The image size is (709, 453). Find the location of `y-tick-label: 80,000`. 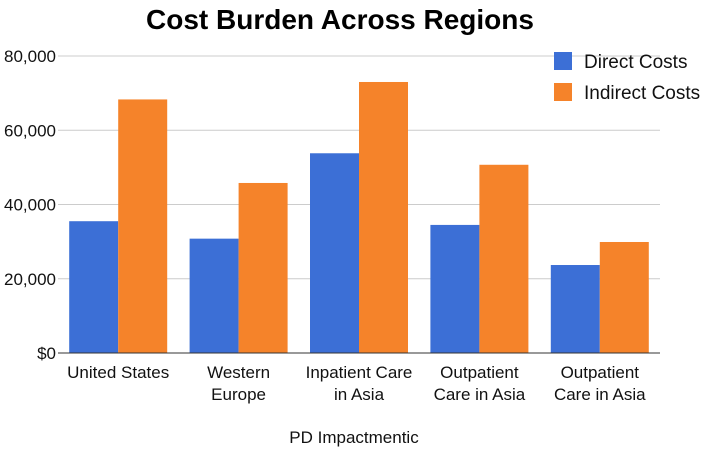

y-tick-label: 80,000 is located at coordinates (30, 56).